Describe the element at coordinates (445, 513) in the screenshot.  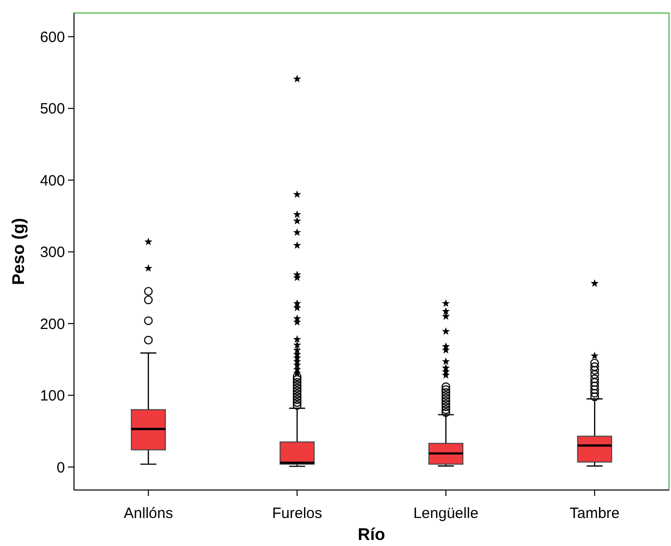
I see `x-tick-label: Lengüelle` at that location.